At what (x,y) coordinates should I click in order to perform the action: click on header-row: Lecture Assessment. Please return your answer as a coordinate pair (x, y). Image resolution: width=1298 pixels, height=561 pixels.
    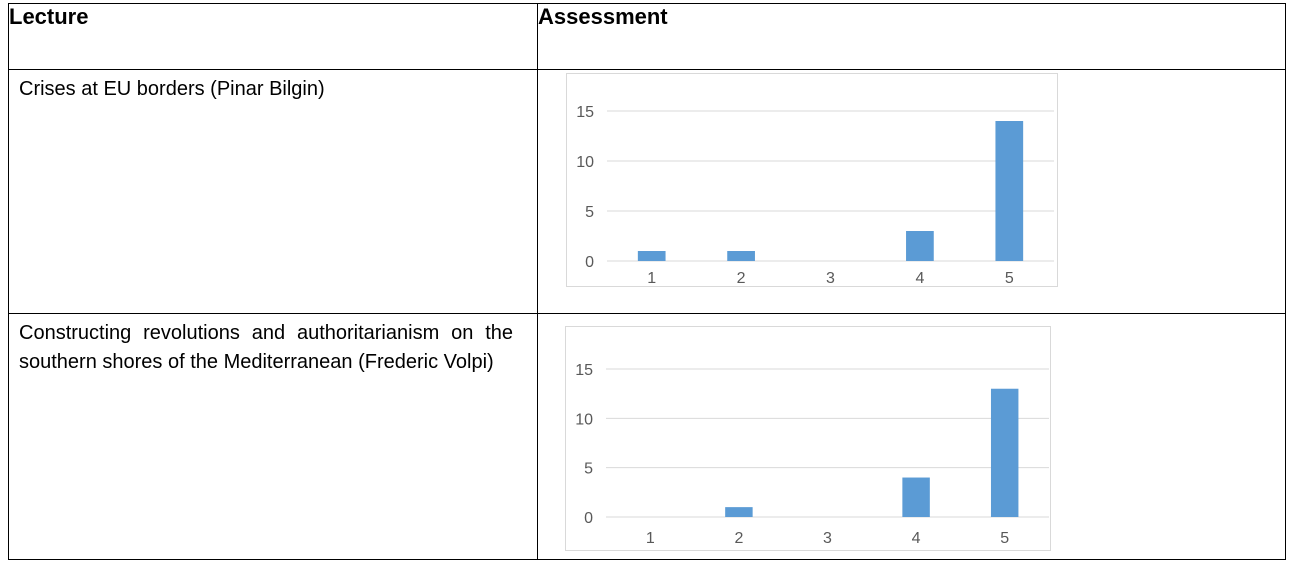
    Looking at the image, I should click on (647, 36).